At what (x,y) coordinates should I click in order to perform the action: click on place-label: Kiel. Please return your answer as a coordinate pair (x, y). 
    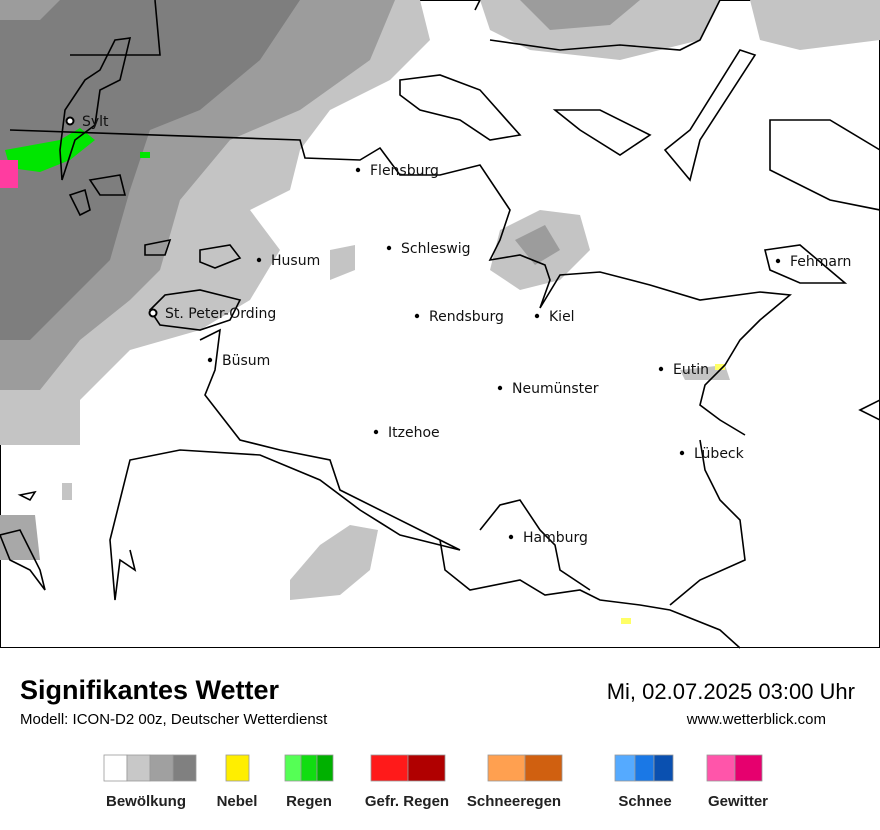
    Looking at the image, I should click on (562, 317).